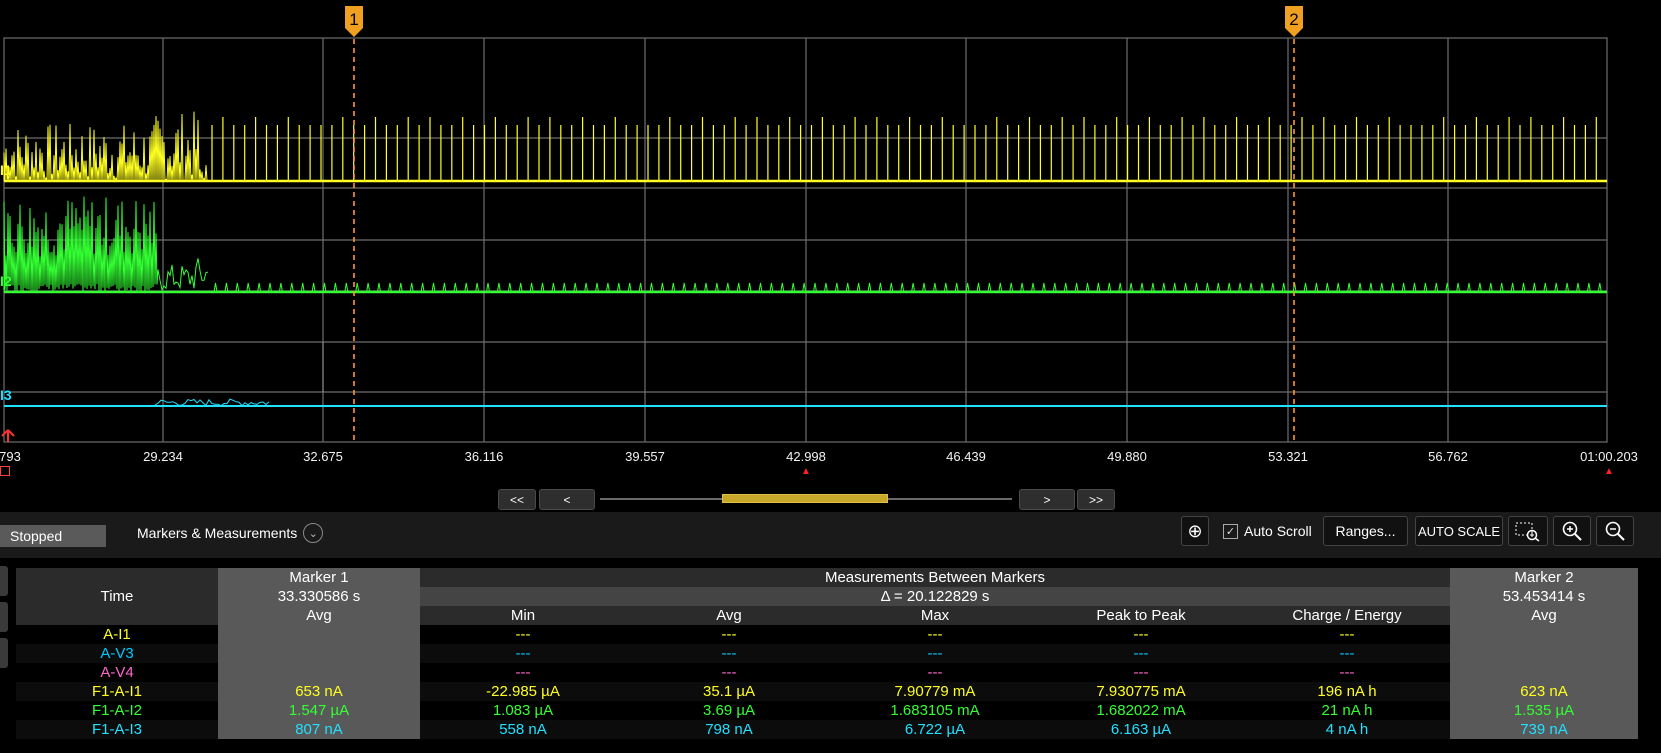 Image resolution: width=1661 pixels, height=753 pixels. What do you see at coordinates (935, 596) in the screenshot?
I see `delta-time: Δ = 20.122829 s` at bounding box center [935, 596].